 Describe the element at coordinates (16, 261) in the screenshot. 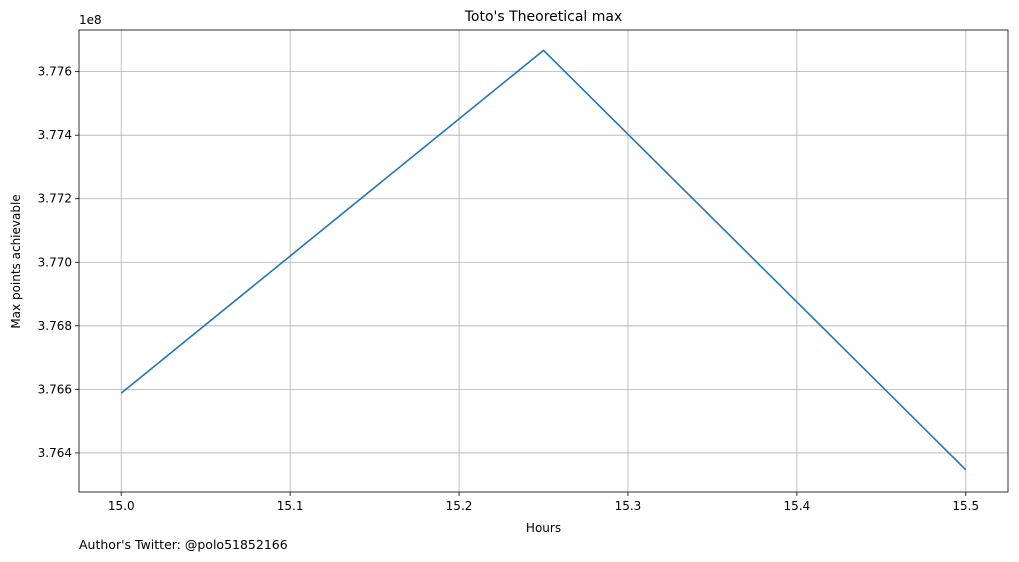

I see `y-axis-title: Max points achievable` at that location.